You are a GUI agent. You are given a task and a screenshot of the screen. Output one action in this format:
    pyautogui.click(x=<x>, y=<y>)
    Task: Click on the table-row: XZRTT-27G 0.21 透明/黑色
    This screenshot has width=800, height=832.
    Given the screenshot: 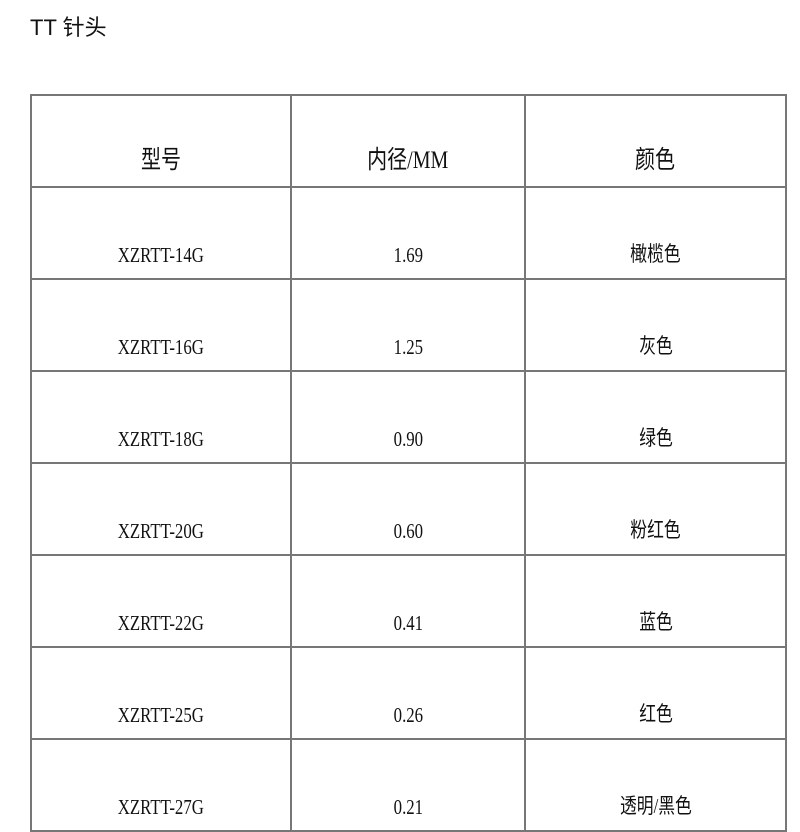 What is the action you would take?
    pyautogui.click(x=408, y=785)
    